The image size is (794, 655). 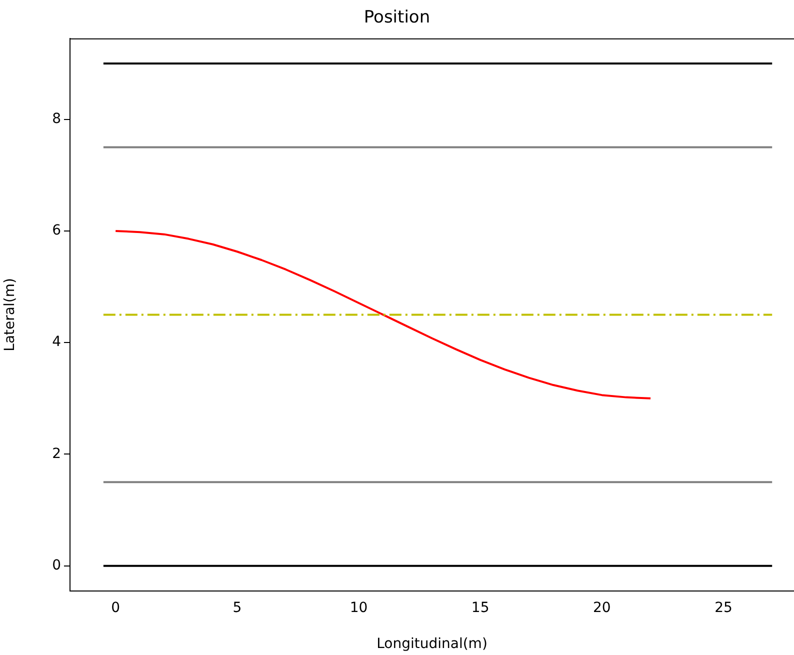 I want to click on x-tick-label: 10, so click(x=359, y=608).